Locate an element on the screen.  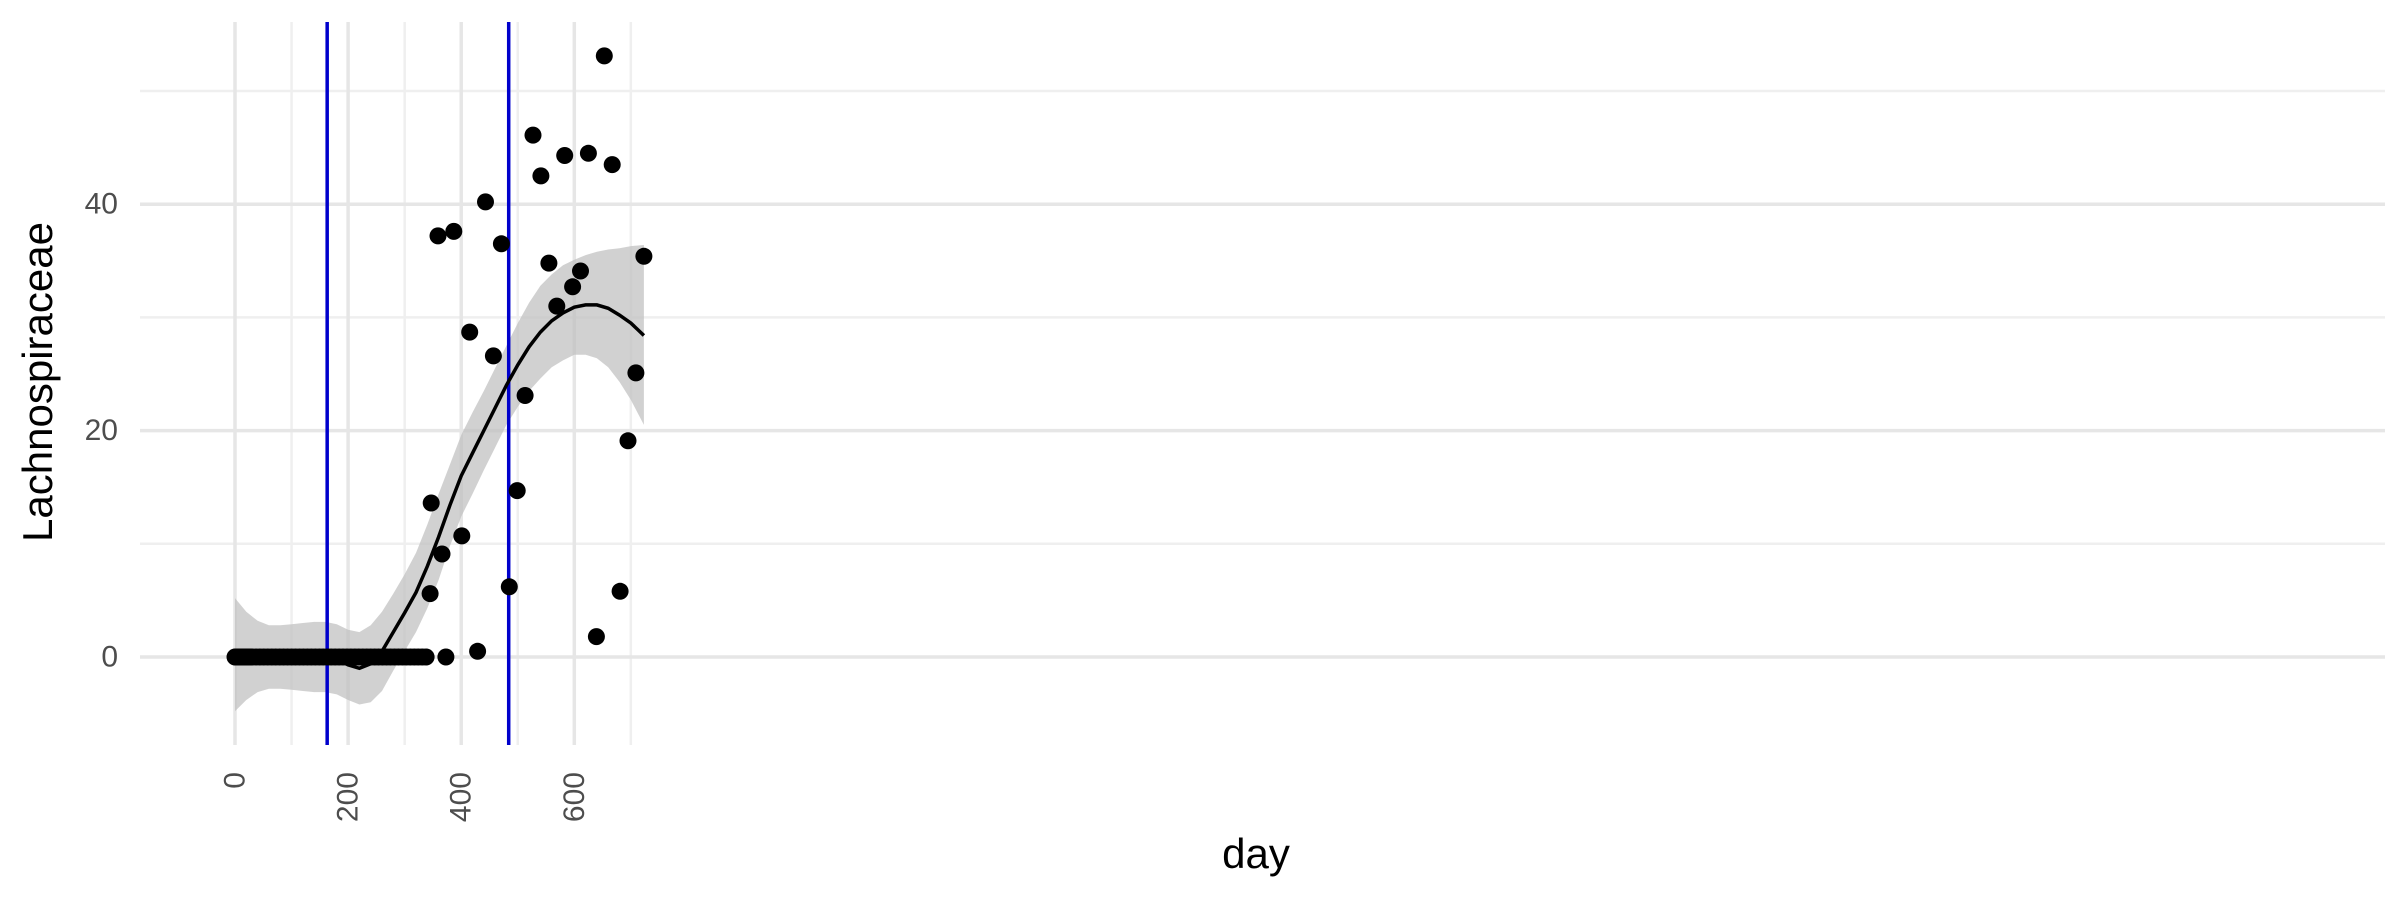
confidence-band-layer is located at coordinates (439, 478).